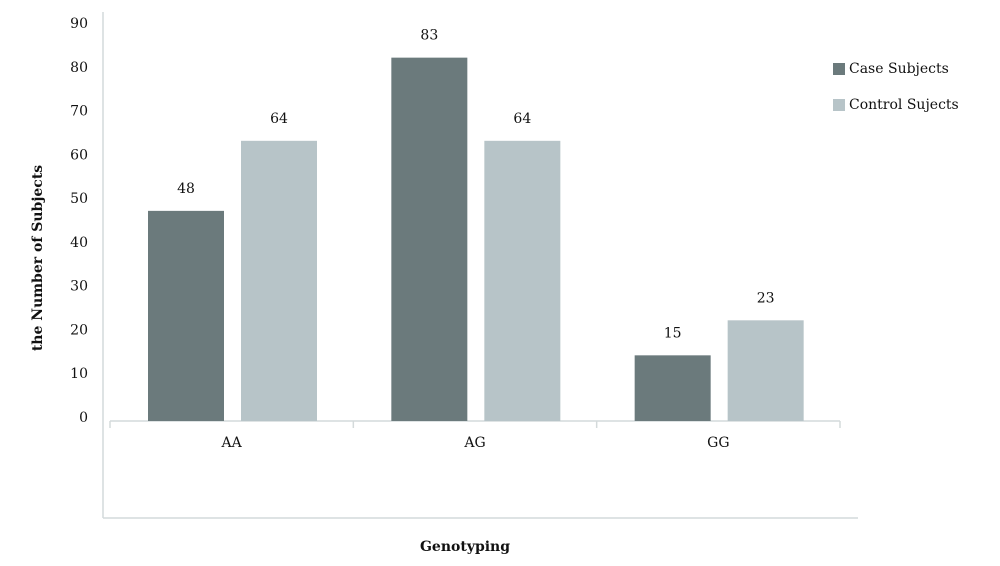 This screenshot has height=566, width=1000. What do you see at coordinates (474, 443) in the screenshot?
I see `x-tick-label: AG` at bounding box center [474, 443].